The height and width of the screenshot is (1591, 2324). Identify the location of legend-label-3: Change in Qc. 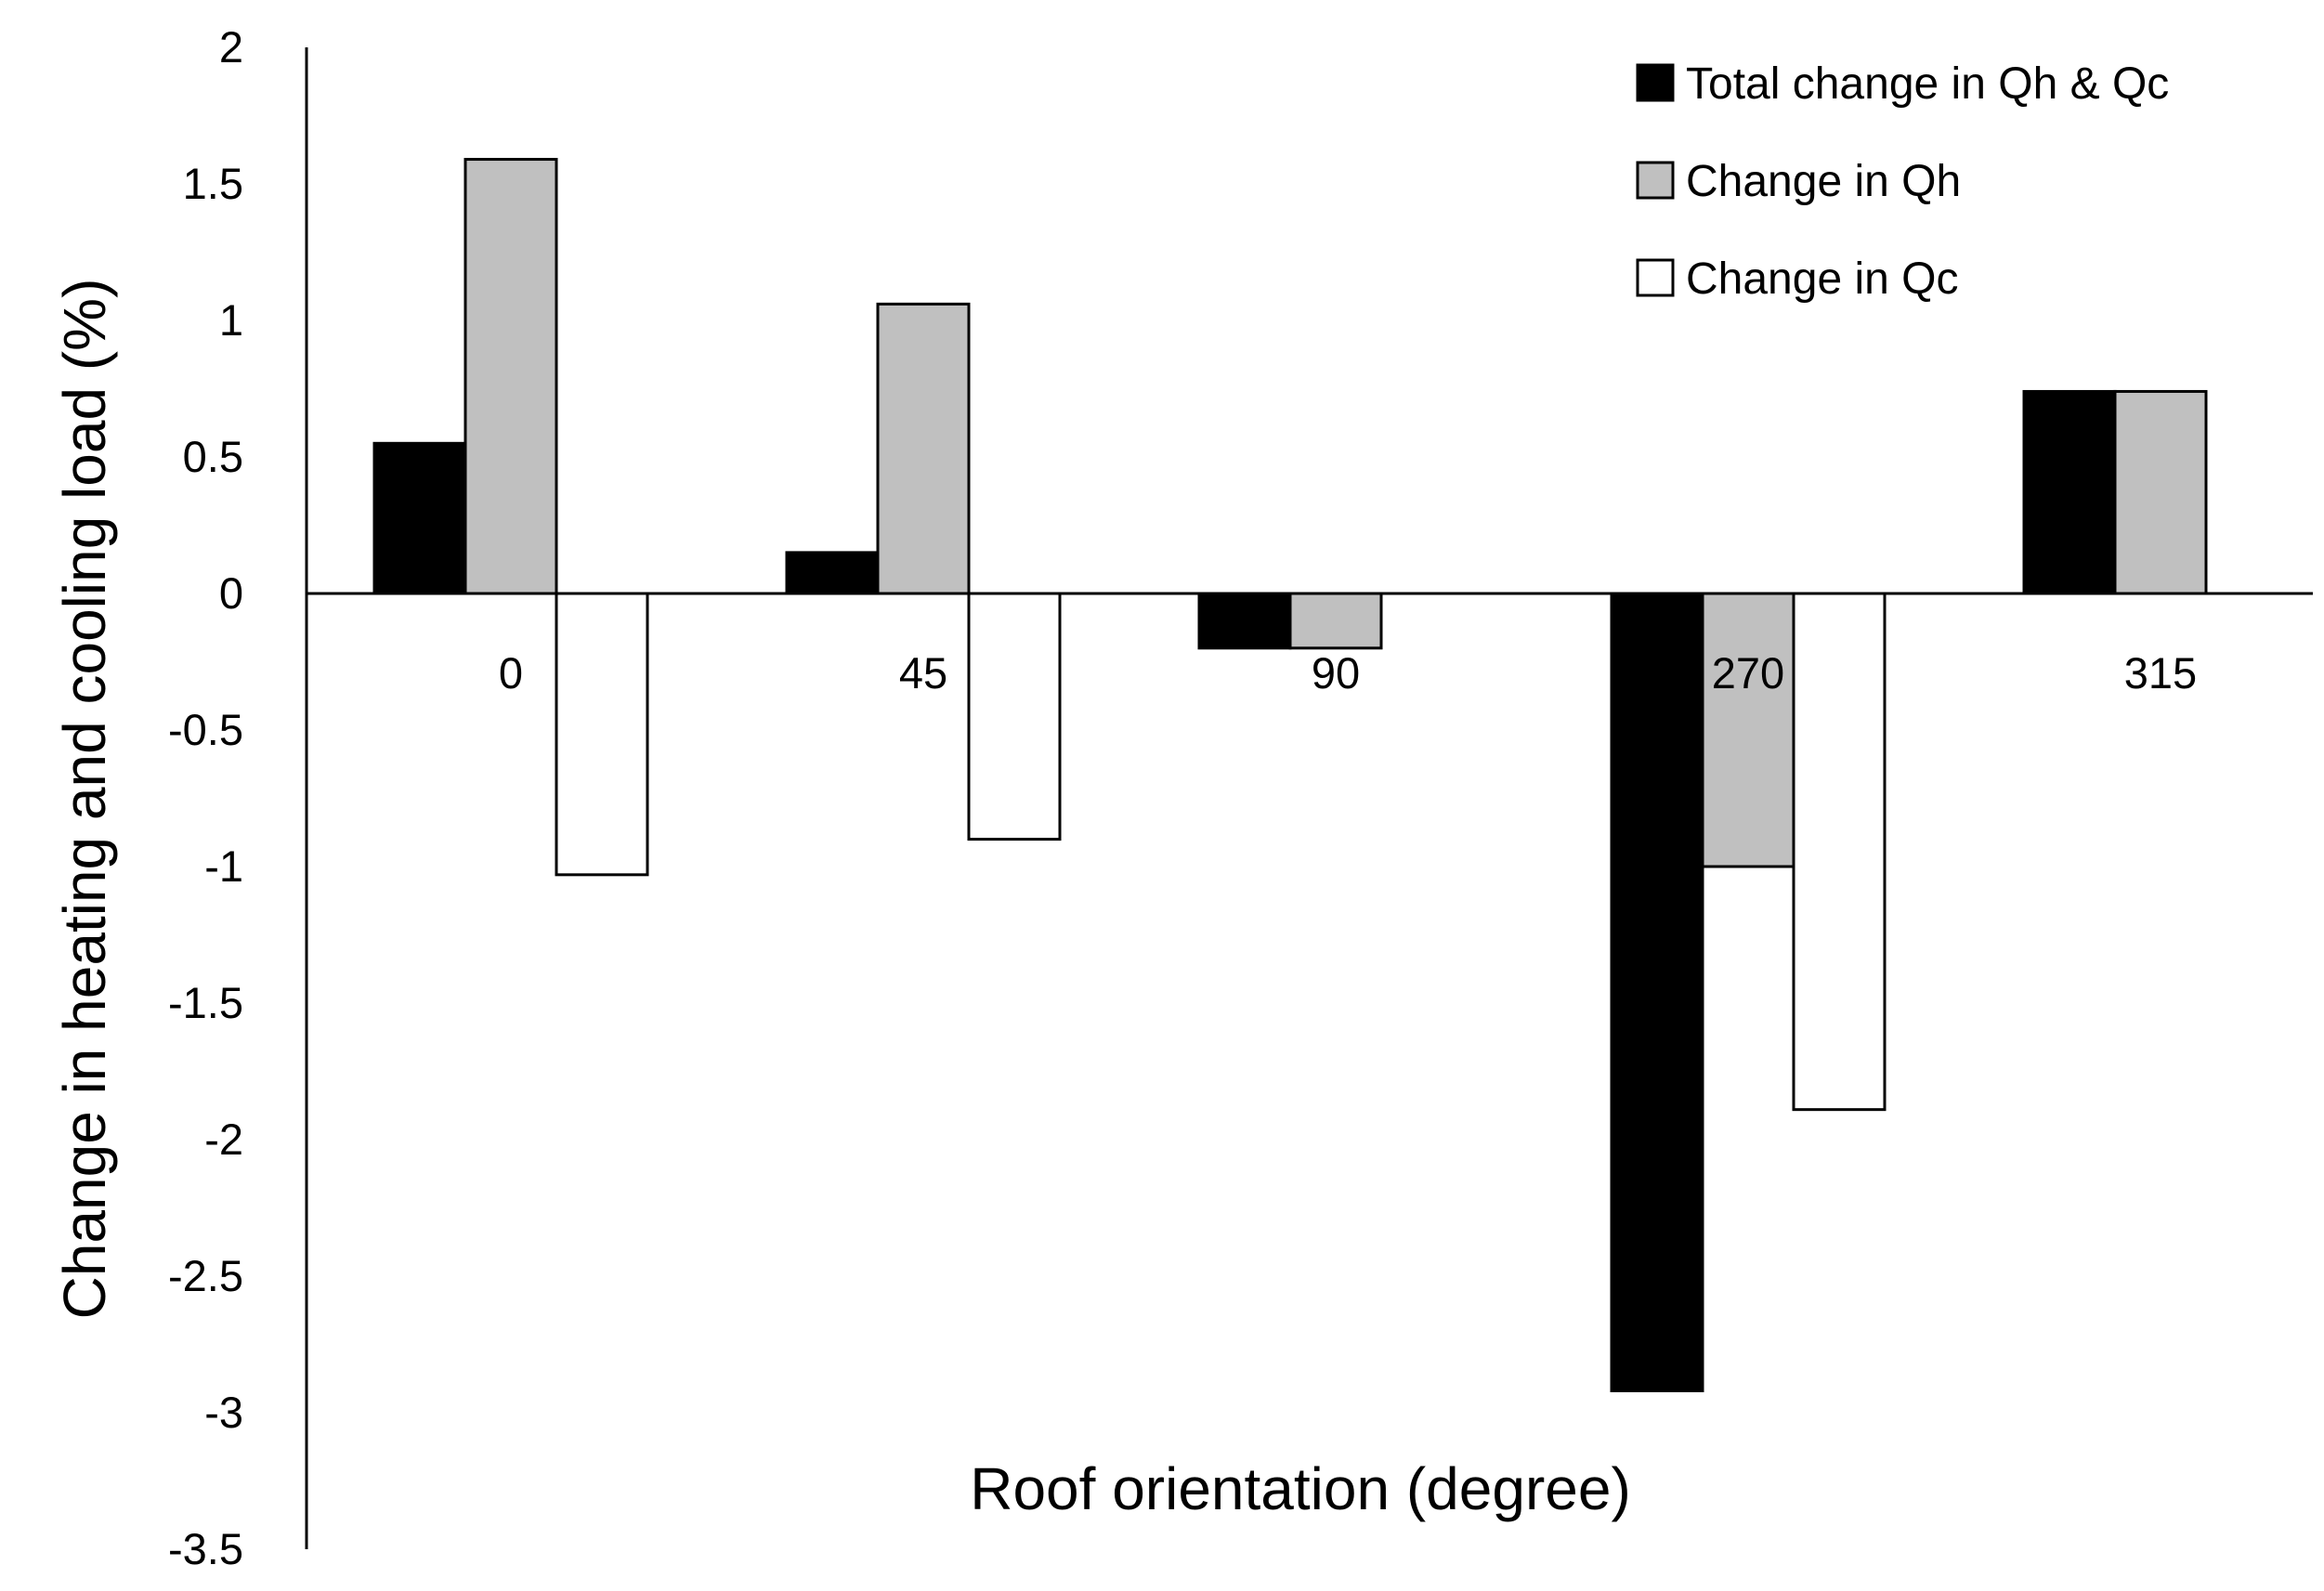
(1822, 279).